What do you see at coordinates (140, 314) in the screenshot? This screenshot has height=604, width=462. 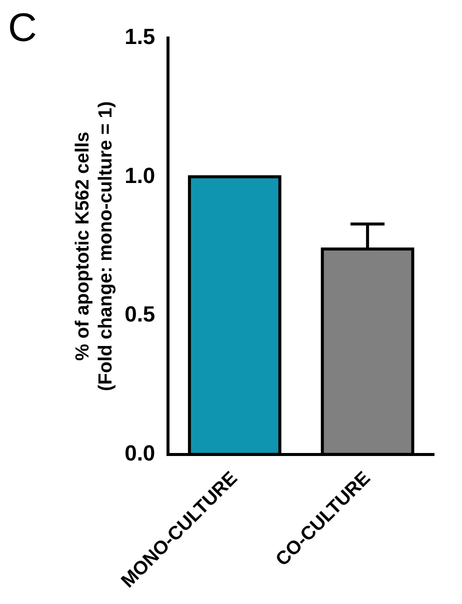 I see `y-tick-label: 0.5` at bounding box center [140, 314].